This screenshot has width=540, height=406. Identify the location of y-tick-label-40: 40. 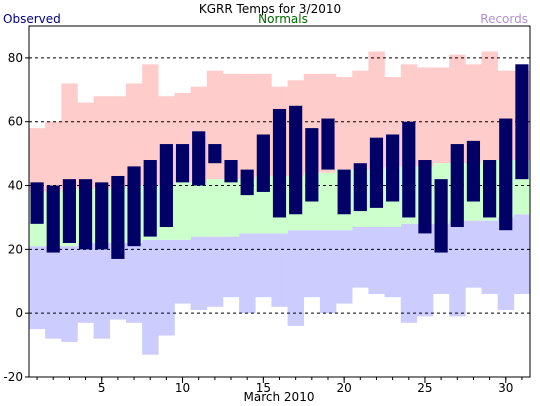
(15, 186).